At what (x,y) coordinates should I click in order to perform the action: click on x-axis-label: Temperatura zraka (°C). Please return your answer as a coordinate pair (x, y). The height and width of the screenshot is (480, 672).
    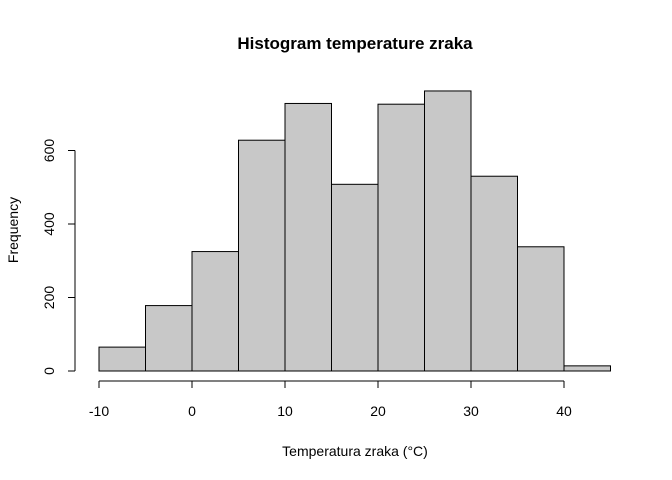
    Looking at the image, I should click on (355, 451).